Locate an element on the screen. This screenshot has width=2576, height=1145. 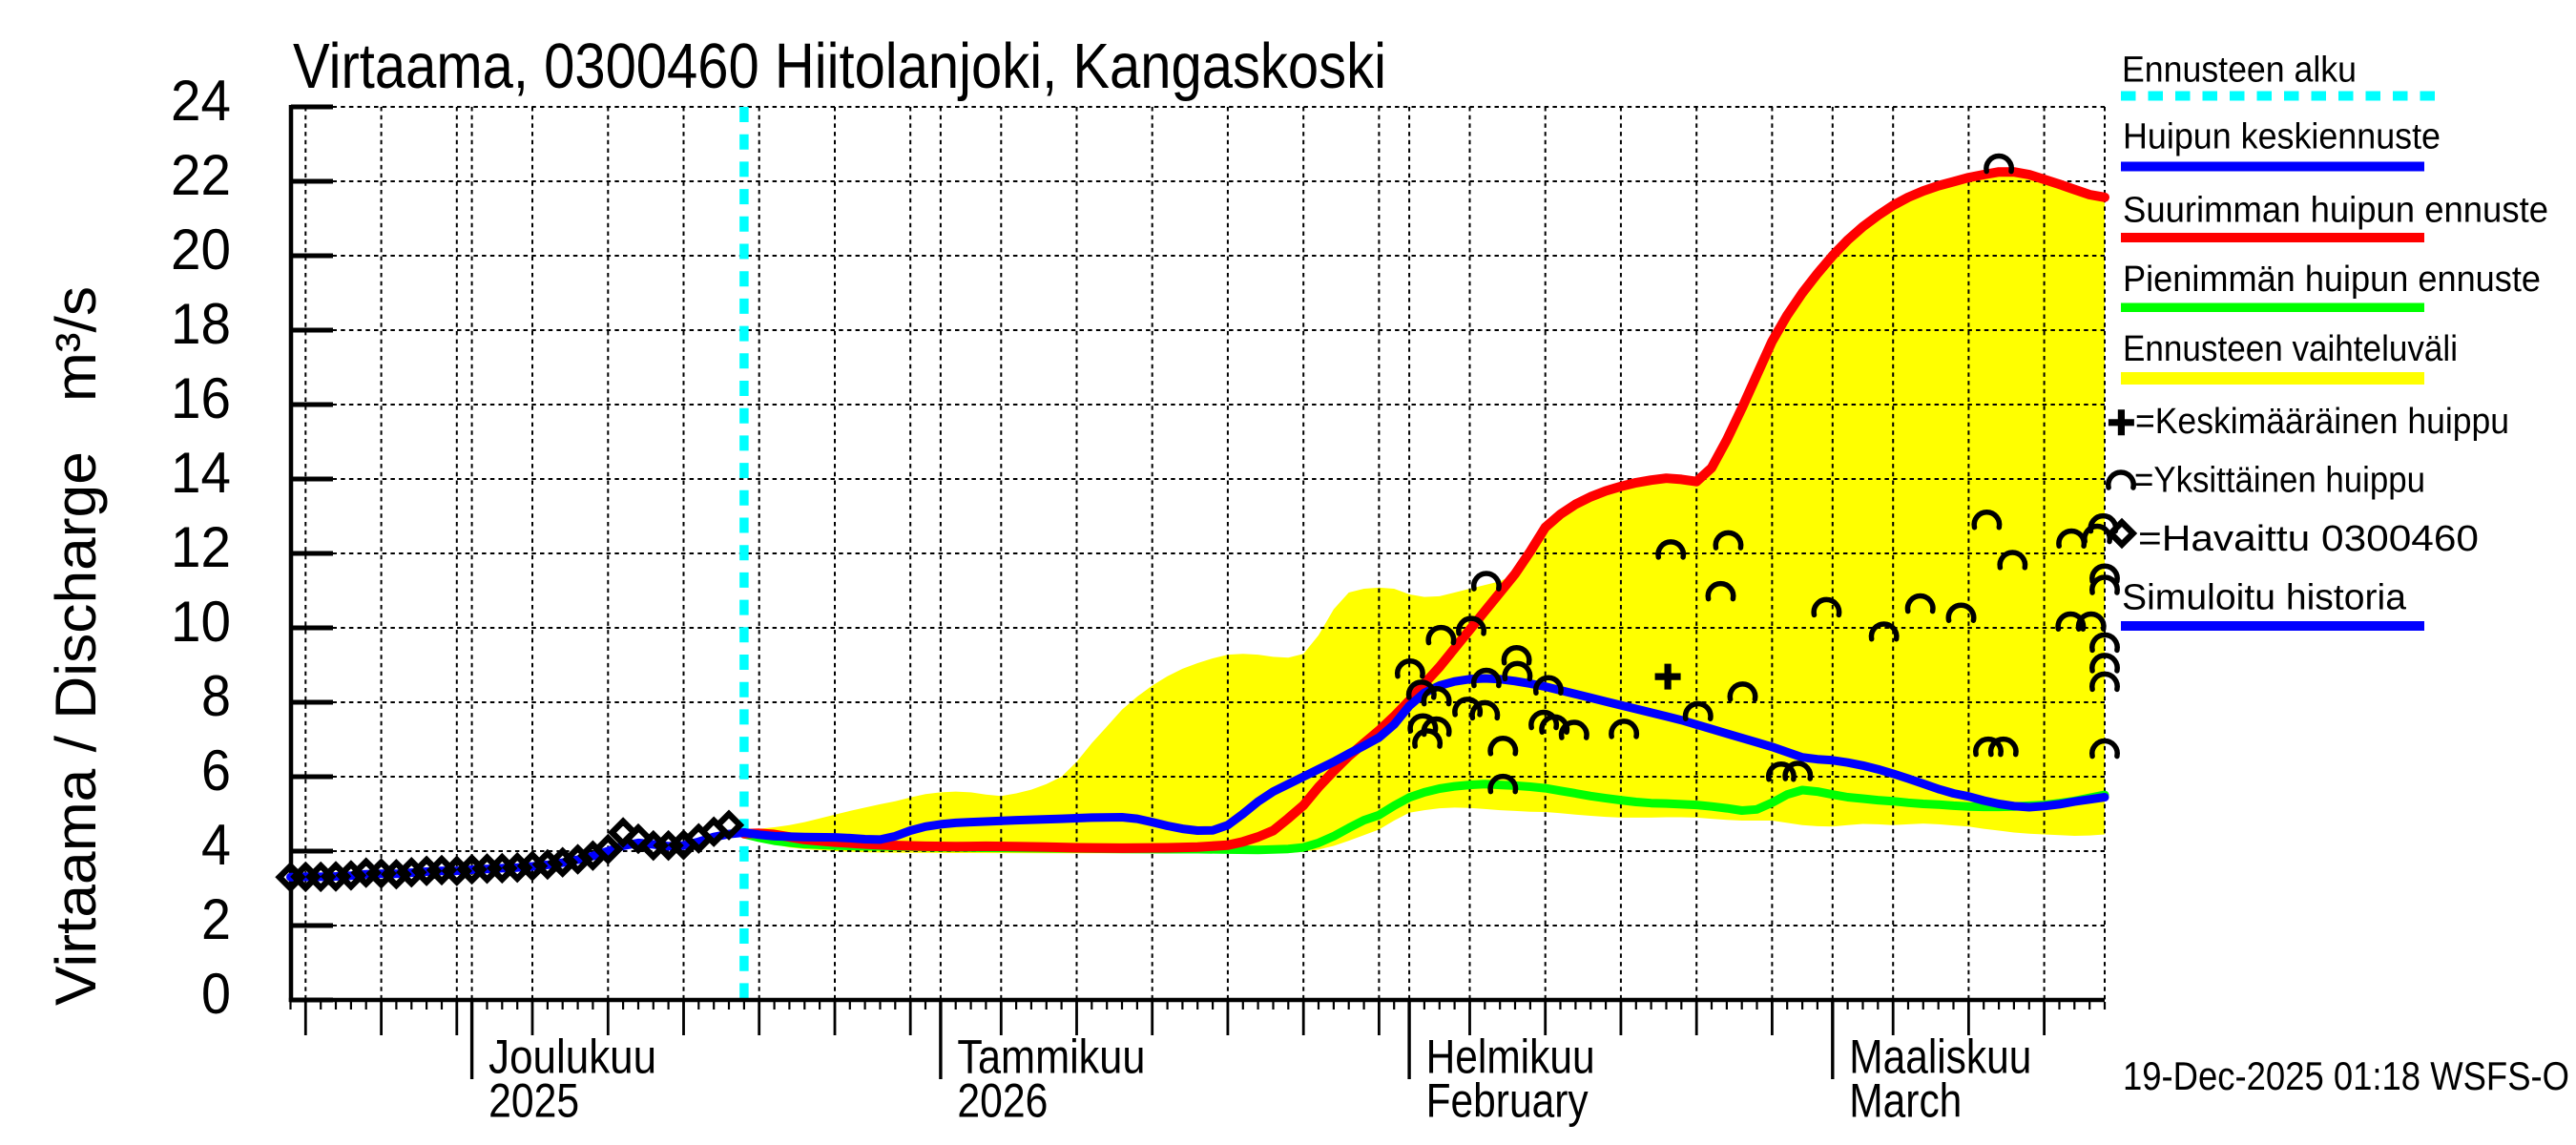
svg-text: 24 is located at coordinates (201, 101).